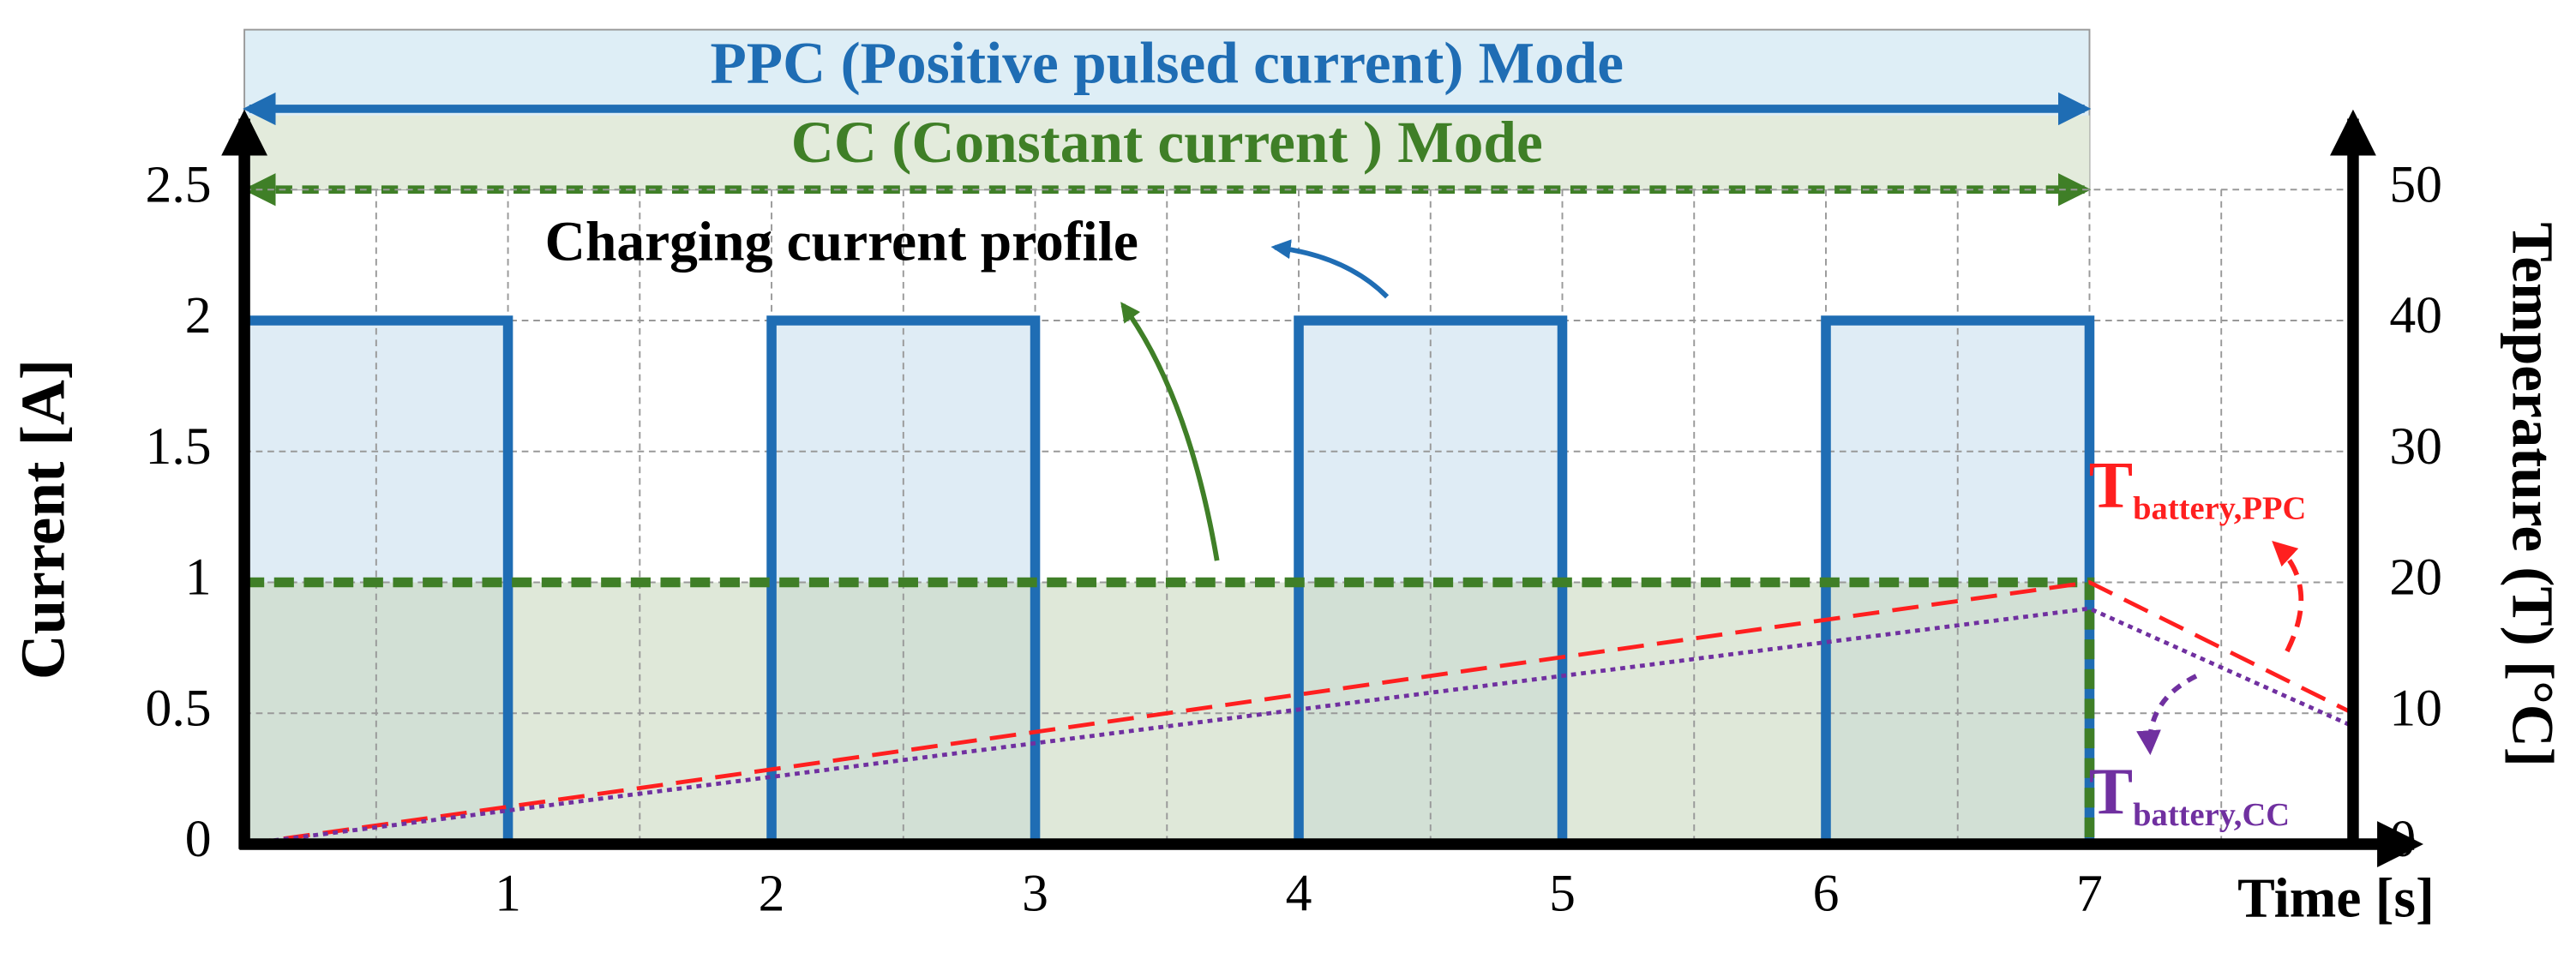 Image resolution: width=2576 pixels, height=953 pixels. What do you see at coordinates (2336, 898) in the screenshot?
I see `x-axis-title: Time [s]` at bounding box center [2336, 898].